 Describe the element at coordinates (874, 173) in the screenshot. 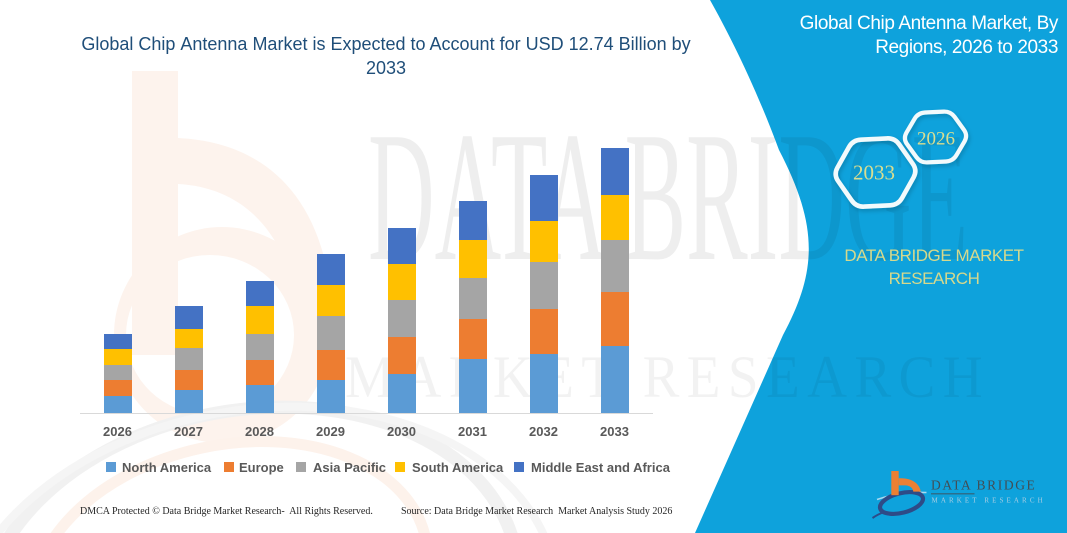

I see `svg-text: 2033` at that location.